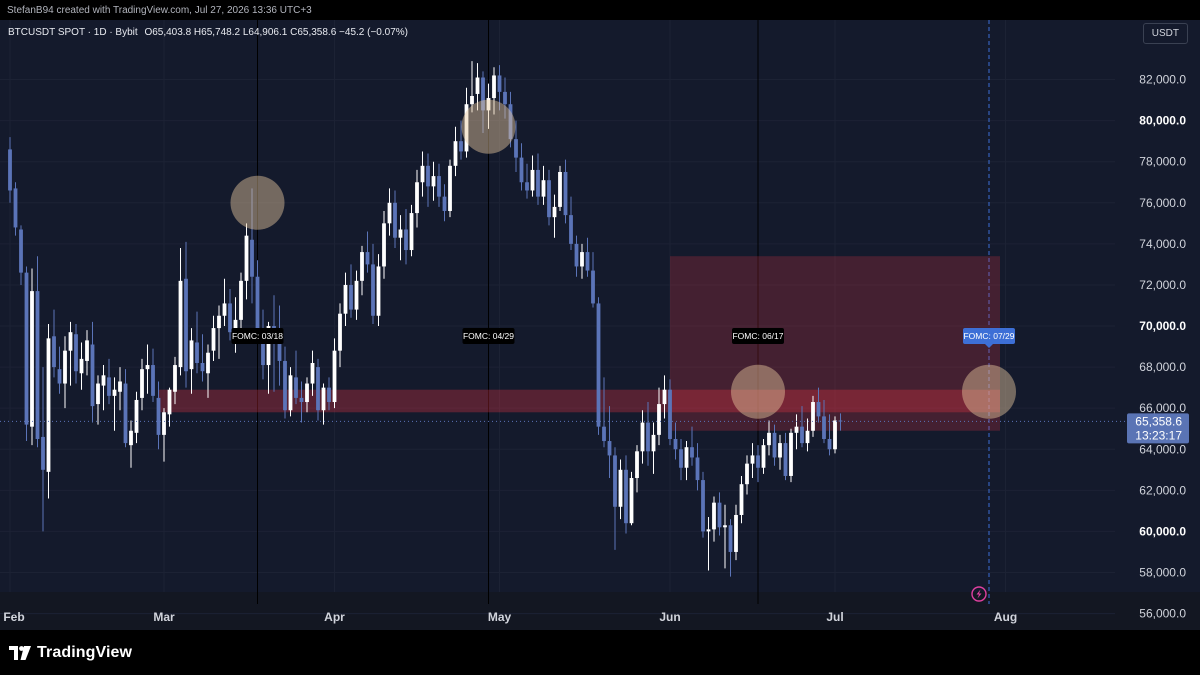 This screenshot has height=675, width=1200. I want to click on symbol-title: BTCUSDT SPOT · 1D · Bybit, so click(73, 32).